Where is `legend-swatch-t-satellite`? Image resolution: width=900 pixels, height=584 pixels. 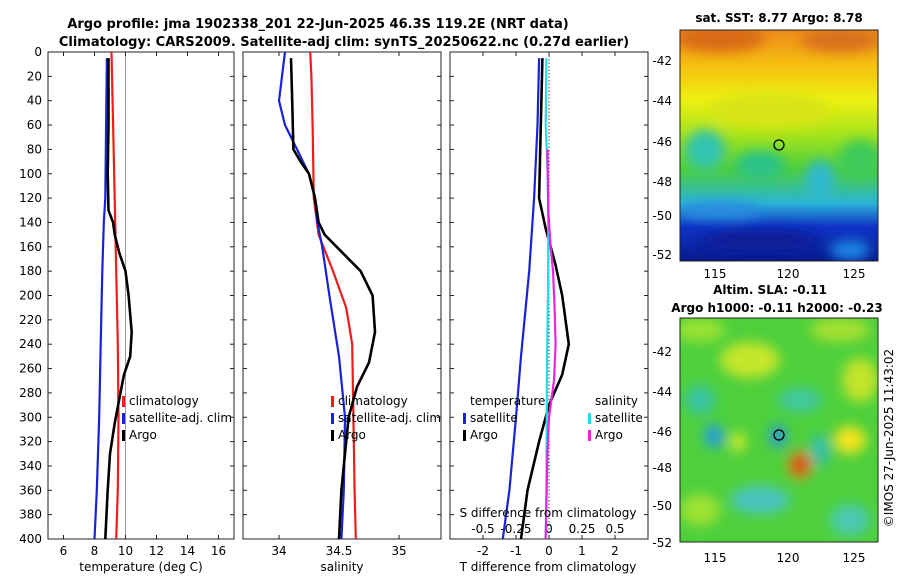
legend-swatch-t-satellite is located at coordinates (464, 418).